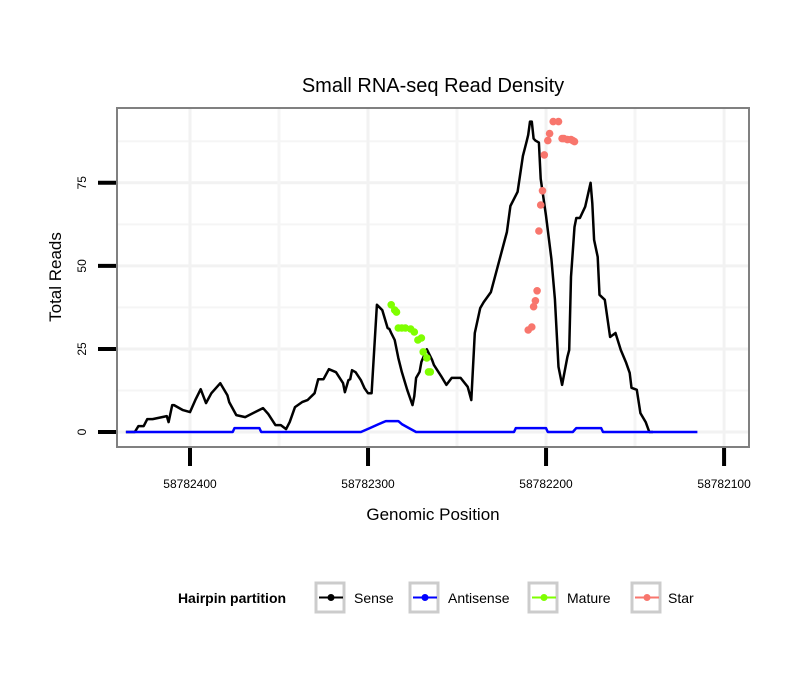 Image resolution: width=810 pixels, height=690 pixels. What do you see at coordinates (82, 266) in the screenshot?
I see `y-tick-label: 50` at bounding box center [82, 266].